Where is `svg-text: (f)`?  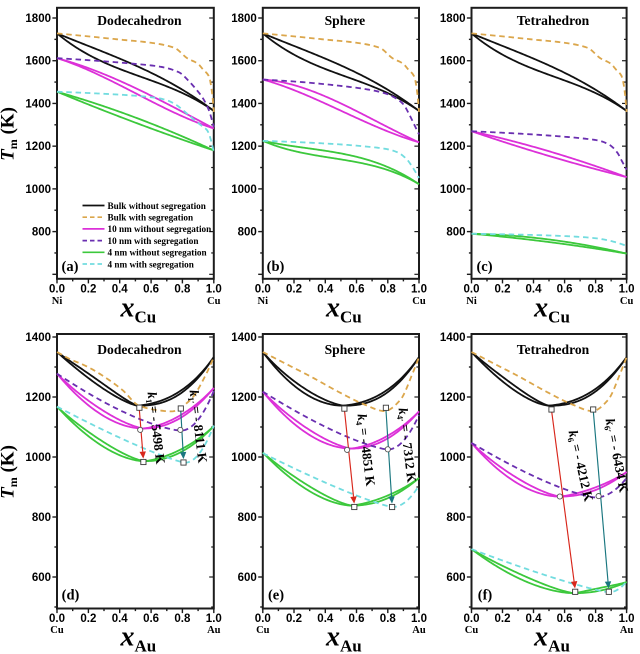
svg-text: (f) is located at coordinates (485, 596).